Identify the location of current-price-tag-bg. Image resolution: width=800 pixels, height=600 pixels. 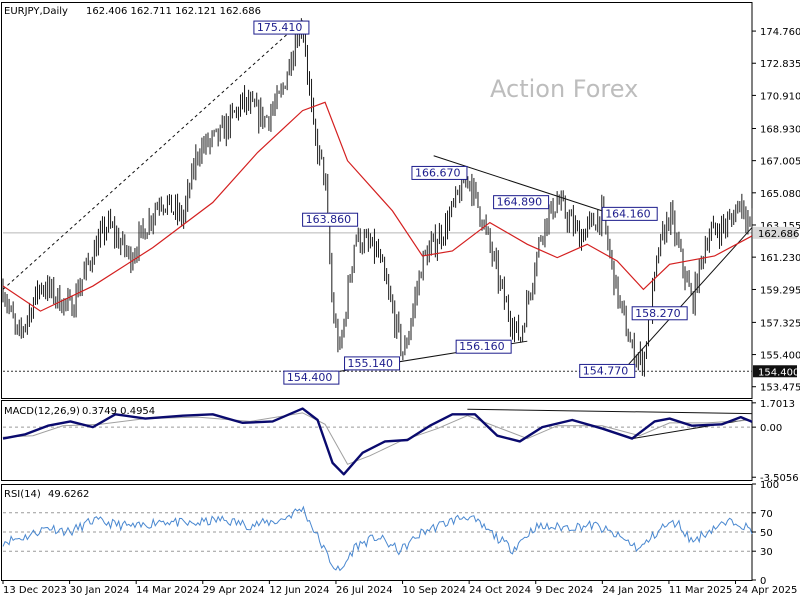
(775, 232).